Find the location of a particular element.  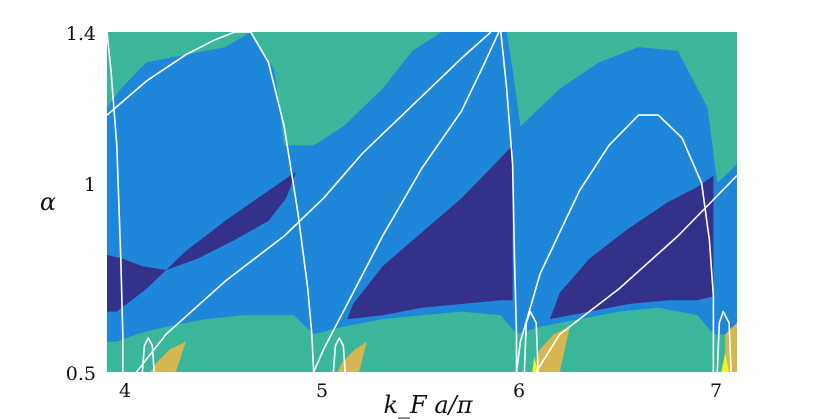

x-tick-label: 5 is located at coordinates (322, 391).